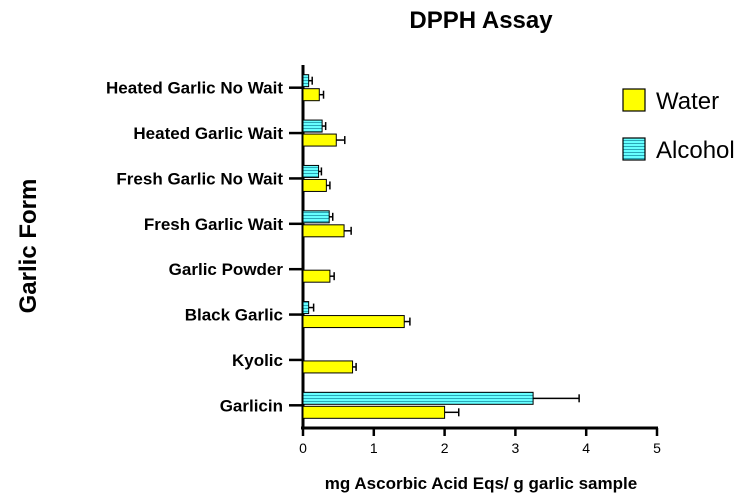 The height and width of the screenshot is (504, 747). I want to click on legend-swatch-water, so click(634, 100).